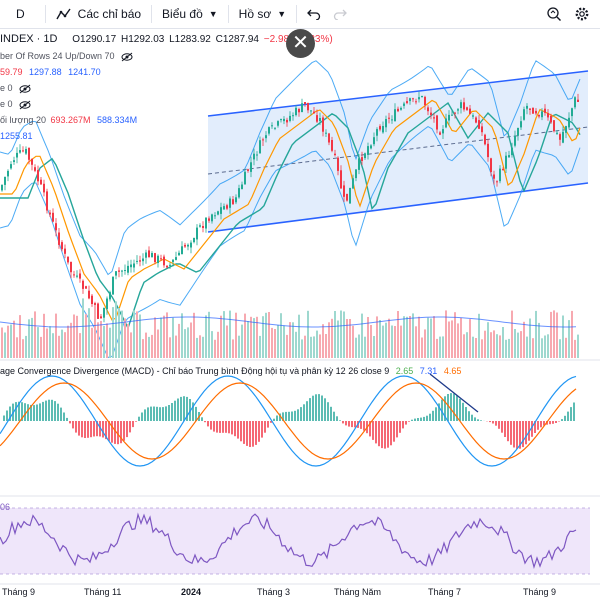 Image resolution: width=600 pixels, height=600 pixels. What do you see at coordinates (288, 541) in the screenshot?
I see `rsi-line` at bounding box center [288, 541].